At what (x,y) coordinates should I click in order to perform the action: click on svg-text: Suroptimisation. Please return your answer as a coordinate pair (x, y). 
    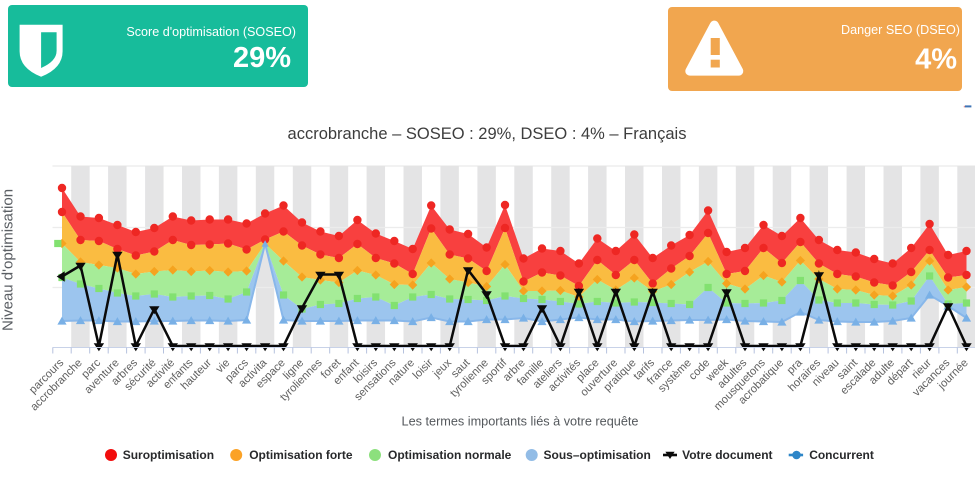
    Looking at the image, I should click on (168, 455).